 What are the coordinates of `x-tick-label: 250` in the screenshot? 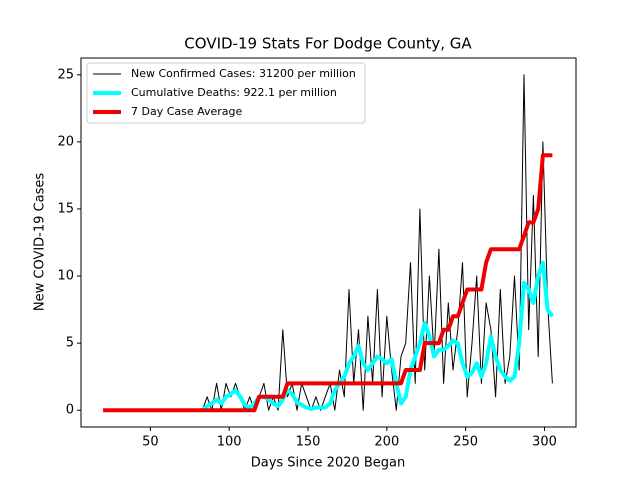 It's located at (465, 442).